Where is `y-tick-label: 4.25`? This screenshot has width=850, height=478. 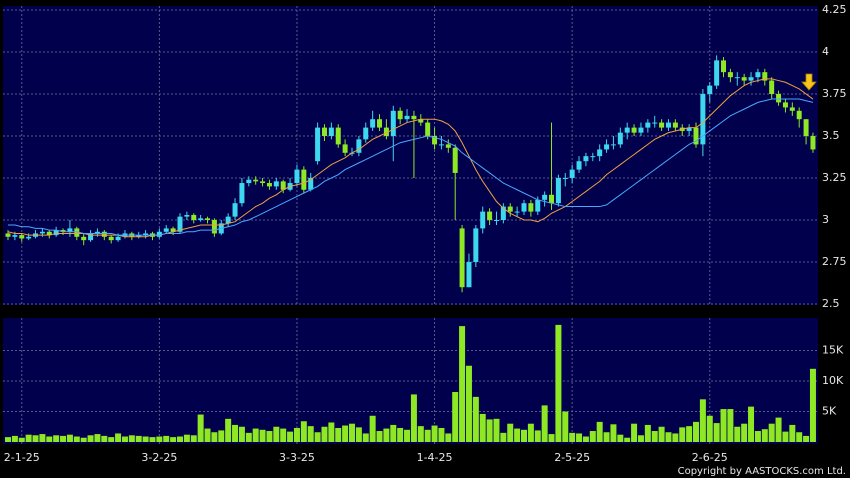
y-tick-label: 4.25 is located at coordinates (834, 9).